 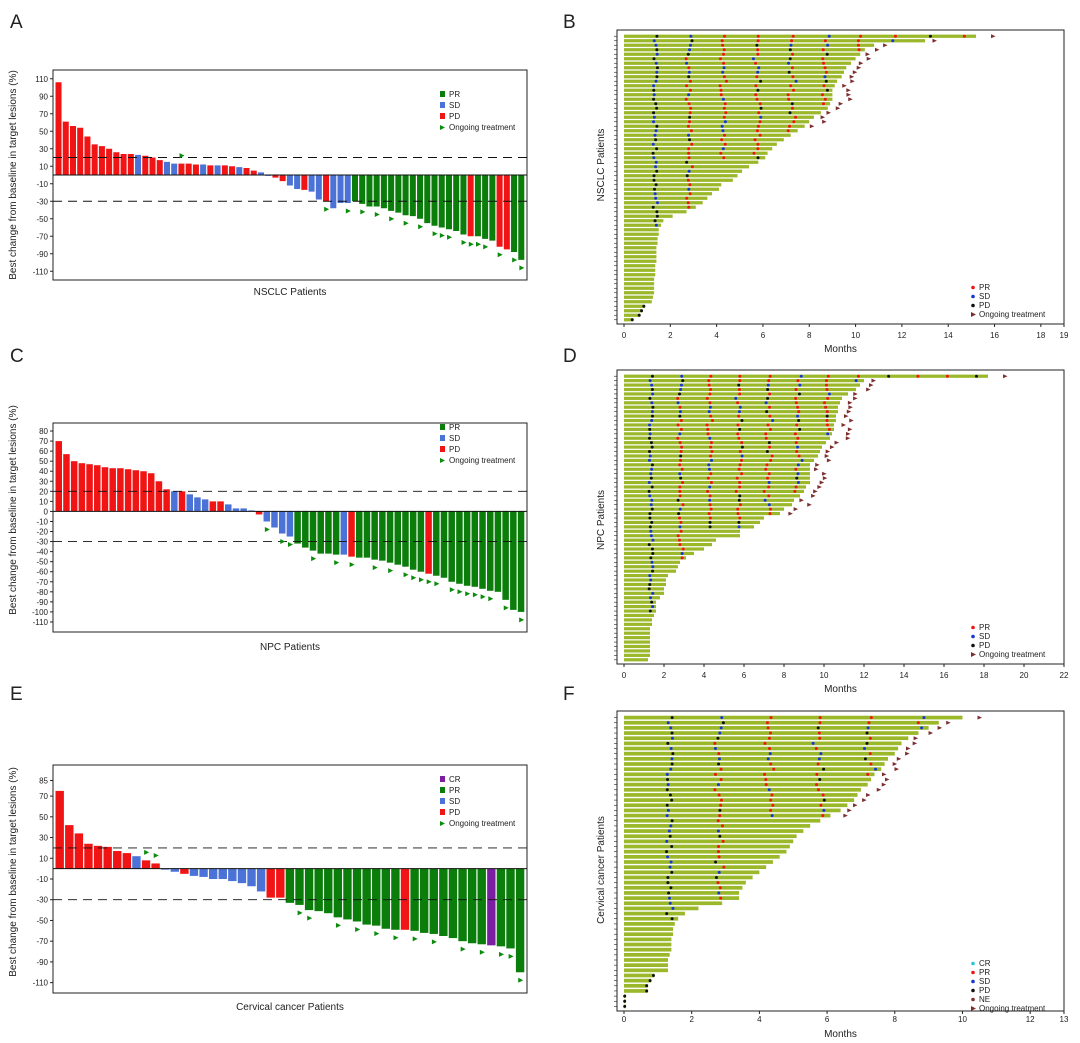 I want to click on y-tick-label-e: -10, so click(x=42, y=879).